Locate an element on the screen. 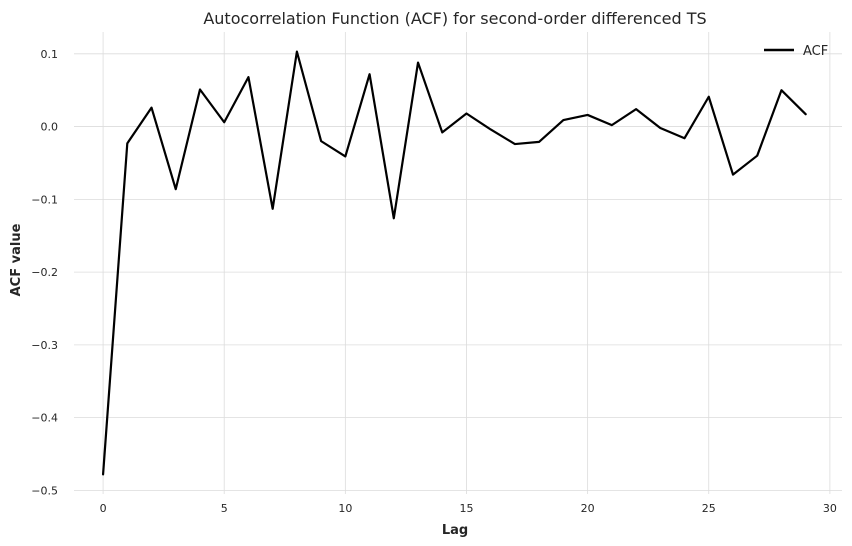 This screenshot has height=546, width=852. x-tick-label: 5 is located at coordinates (224, 508).